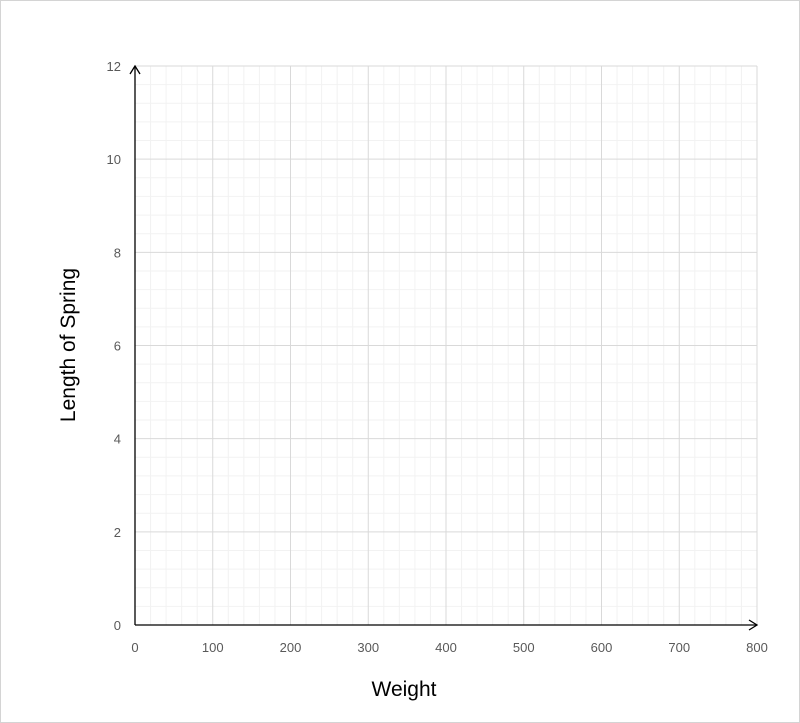  Describe the element at coordinates (753, 625) in the screenshot. I see `x-axis-arrow` at that location.